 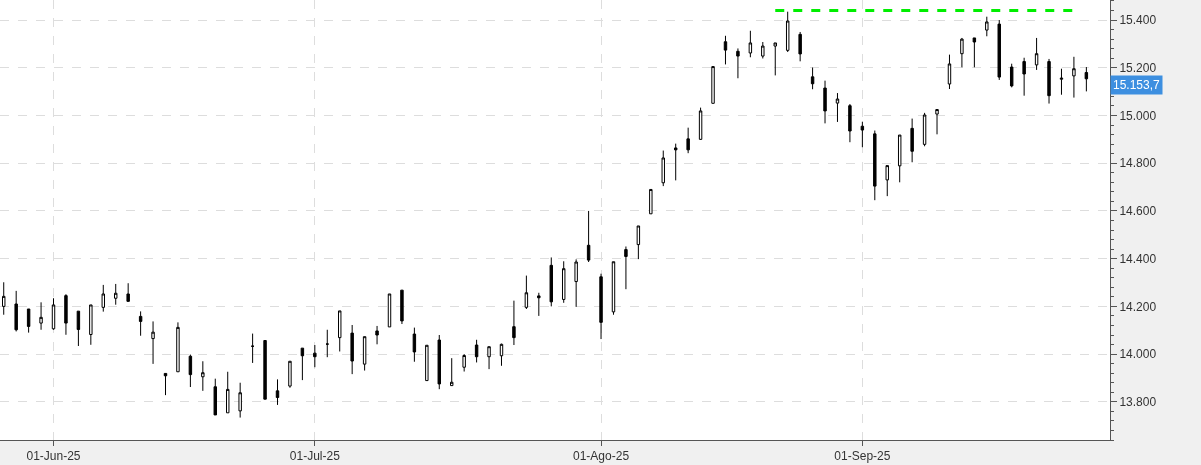 I want to click on y-tick-label: 14.400, so click(x=1138, y=258).